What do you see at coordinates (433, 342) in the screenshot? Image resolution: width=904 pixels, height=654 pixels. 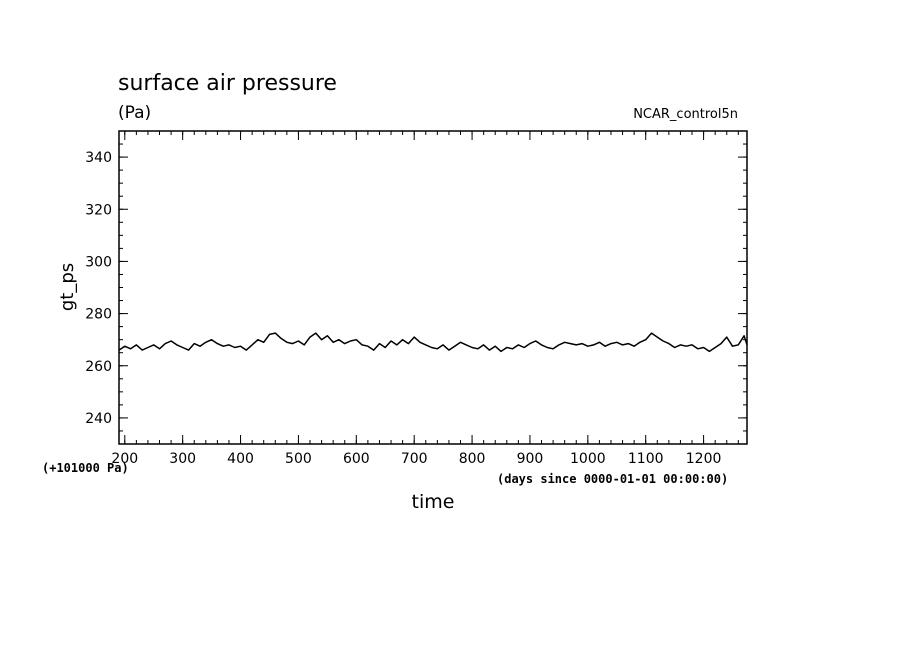 I see `series-line-gt_ps` at bounding box center [433, 342].